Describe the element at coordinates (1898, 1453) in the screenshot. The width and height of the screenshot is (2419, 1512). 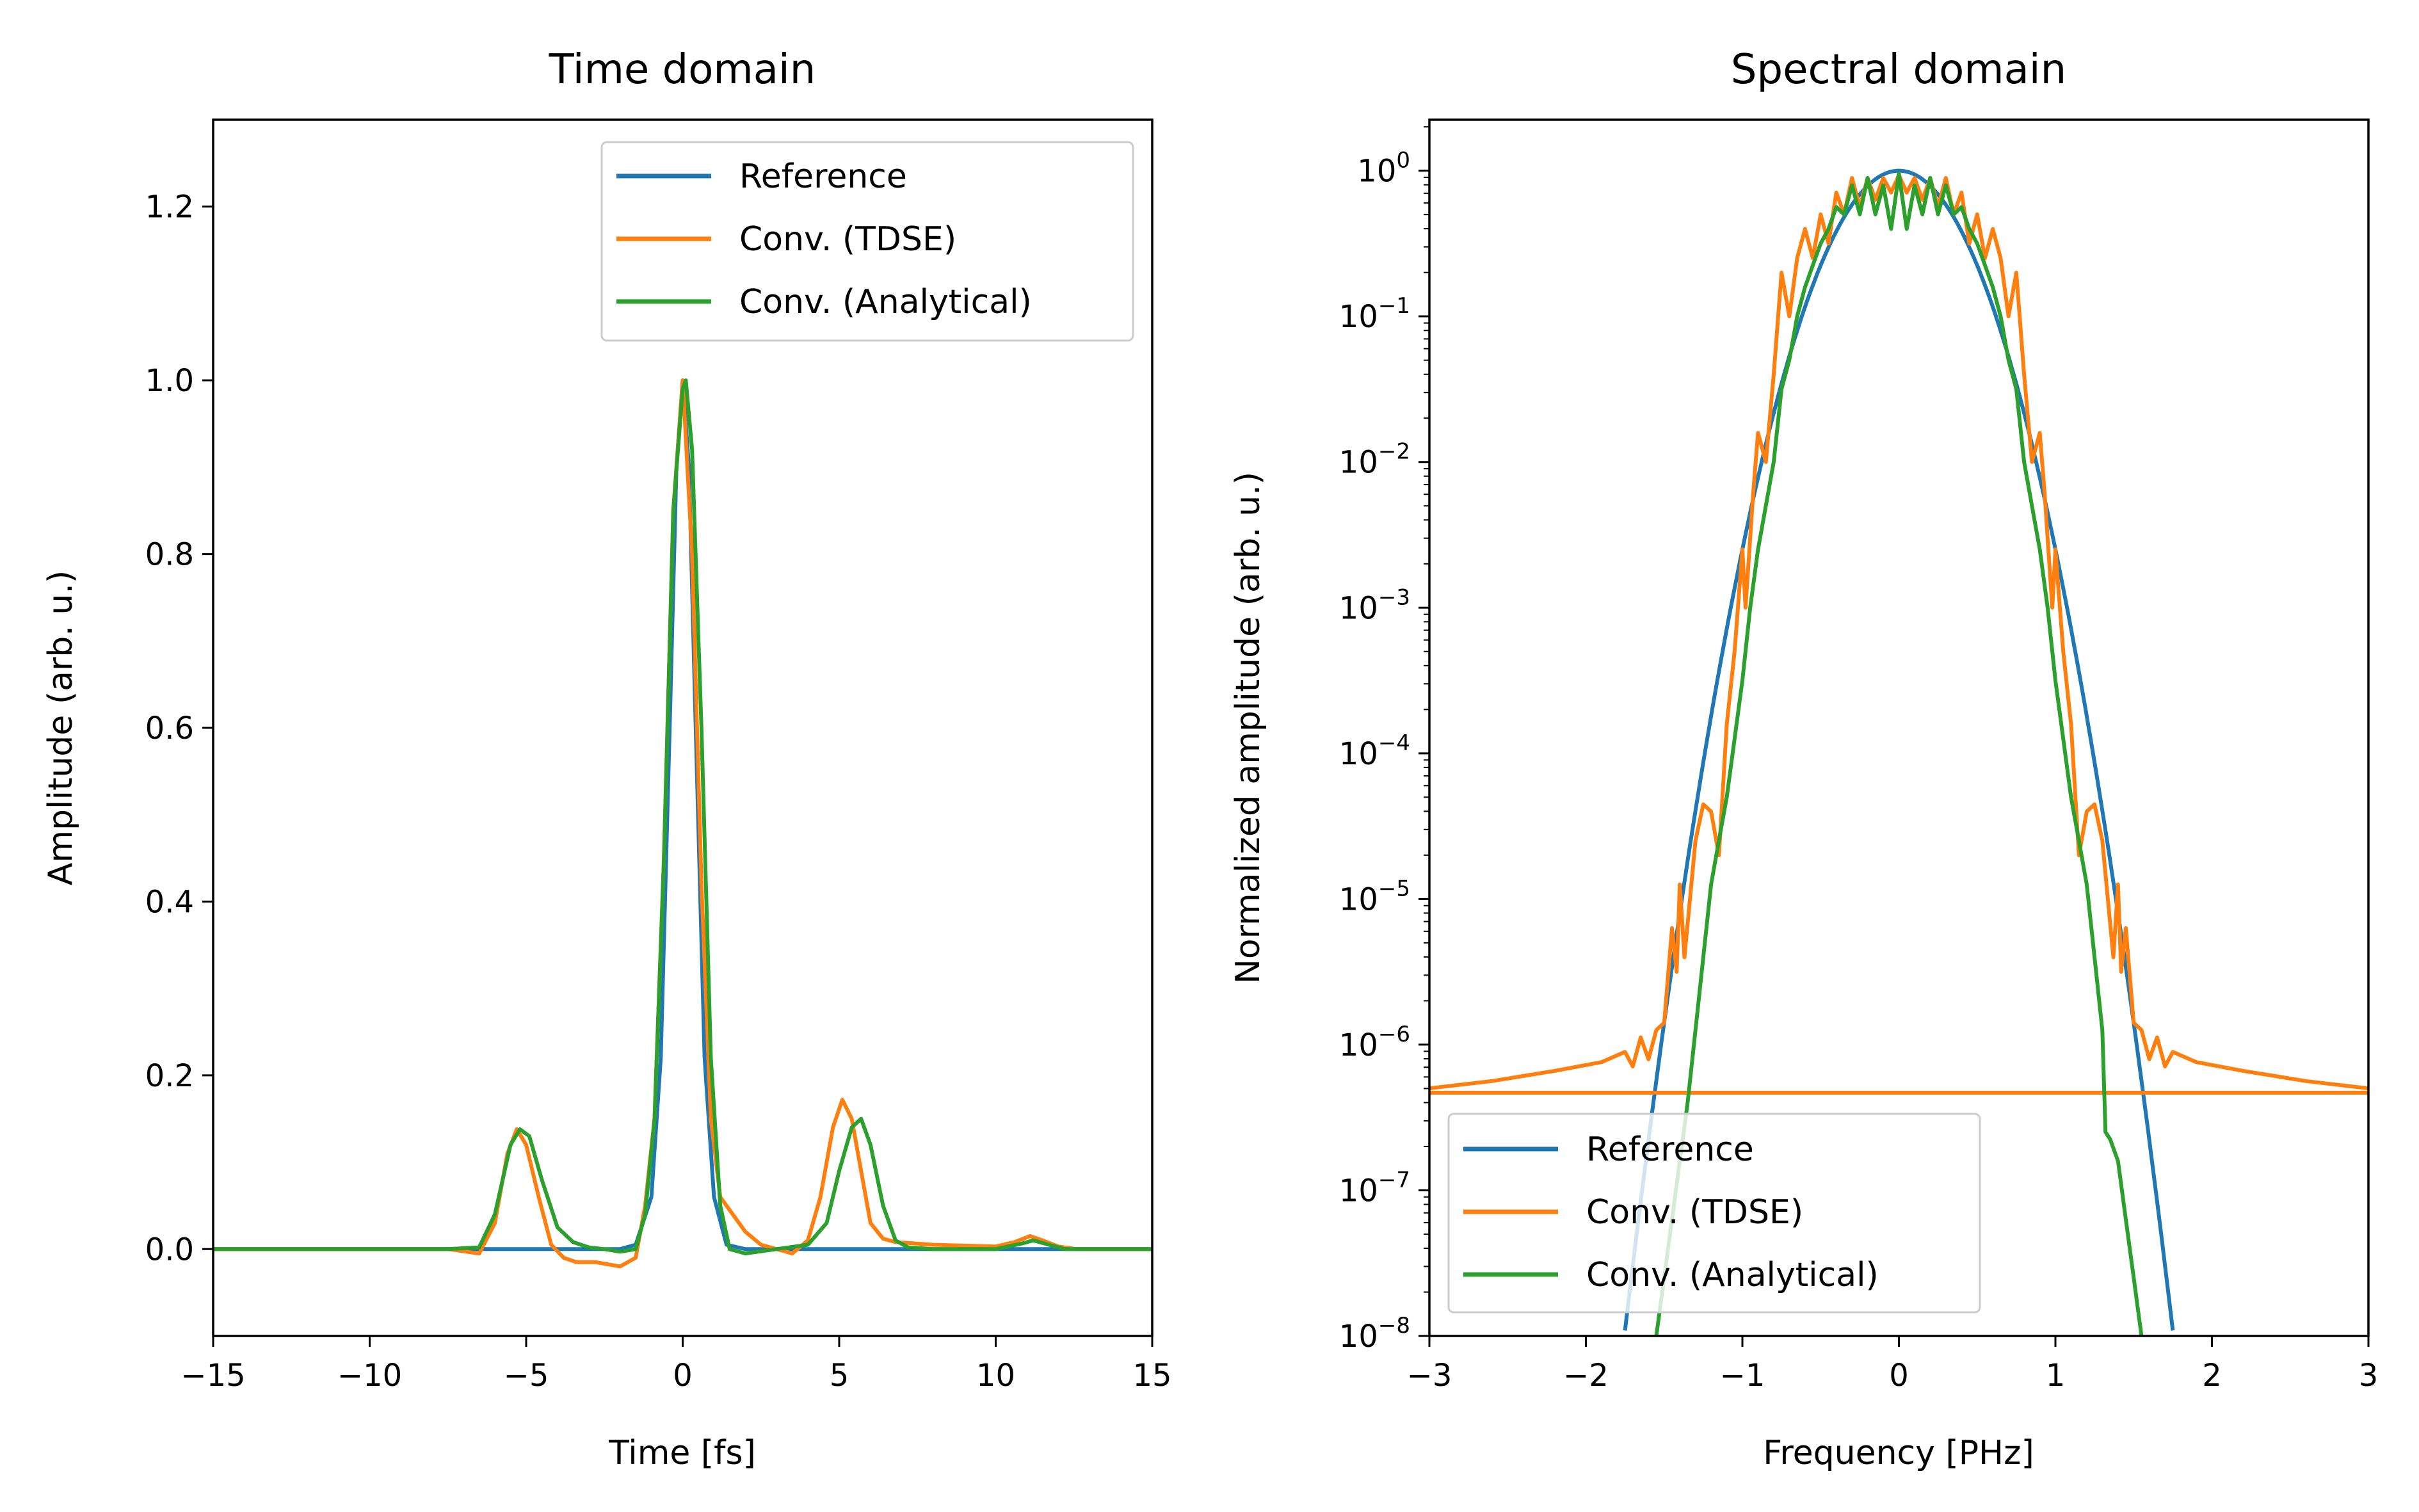
I see `spectral-domain-xlabel: Frequency [PHz]` at that location.